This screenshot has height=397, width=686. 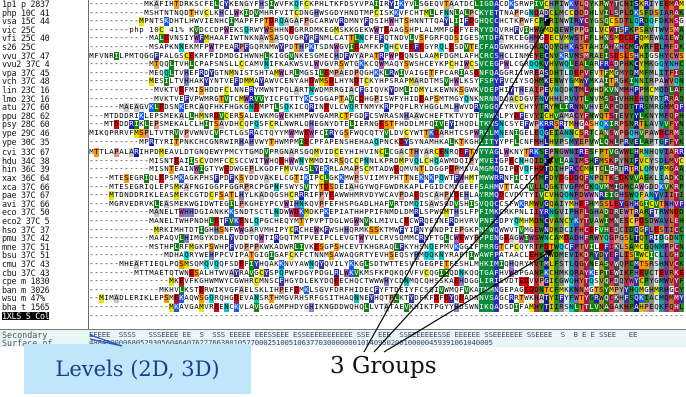 I want to click on sequence-name: vfi 25C 40, so click(x=26, y=38).